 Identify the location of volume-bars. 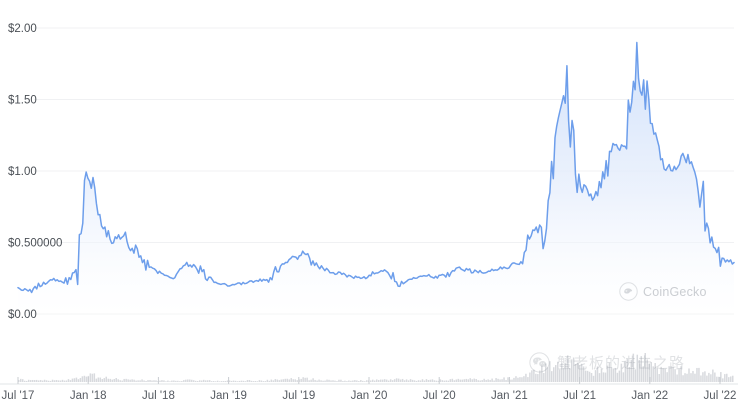
(376, 367).